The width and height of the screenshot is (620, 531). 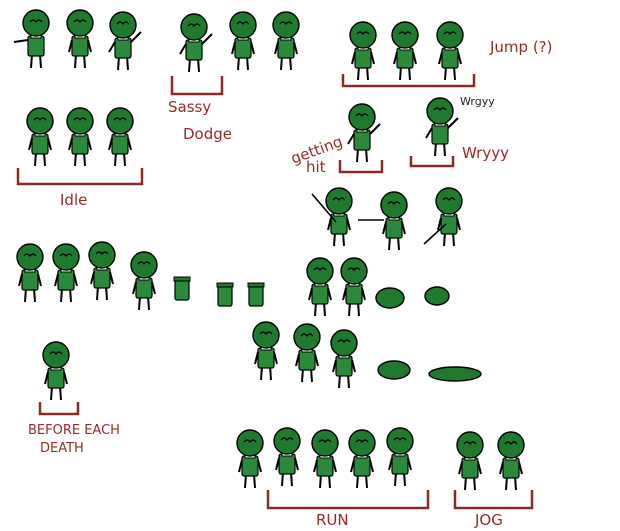 I want to click on label-before-each: BEFORE EACH, so click(x=74, y=430).